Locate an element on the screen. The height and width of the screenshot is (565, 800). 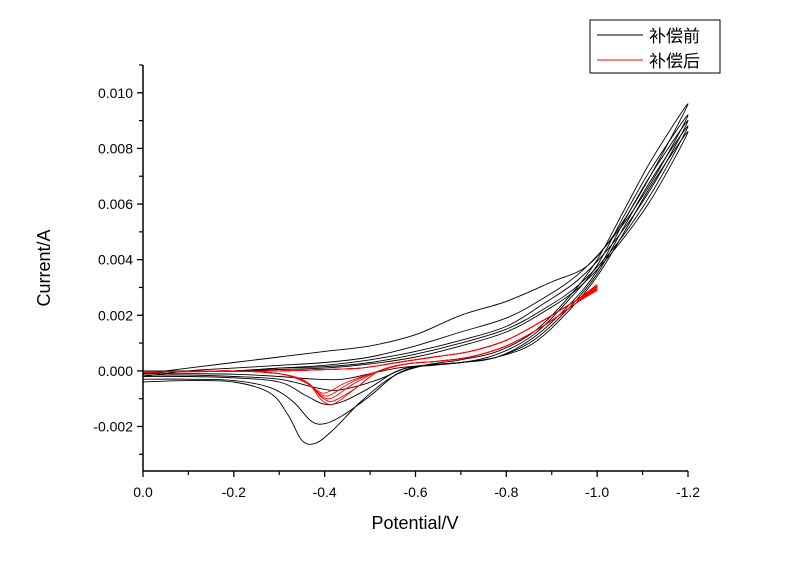
legend: 补偿前 补偿后 is located at coordinates (655, 46).